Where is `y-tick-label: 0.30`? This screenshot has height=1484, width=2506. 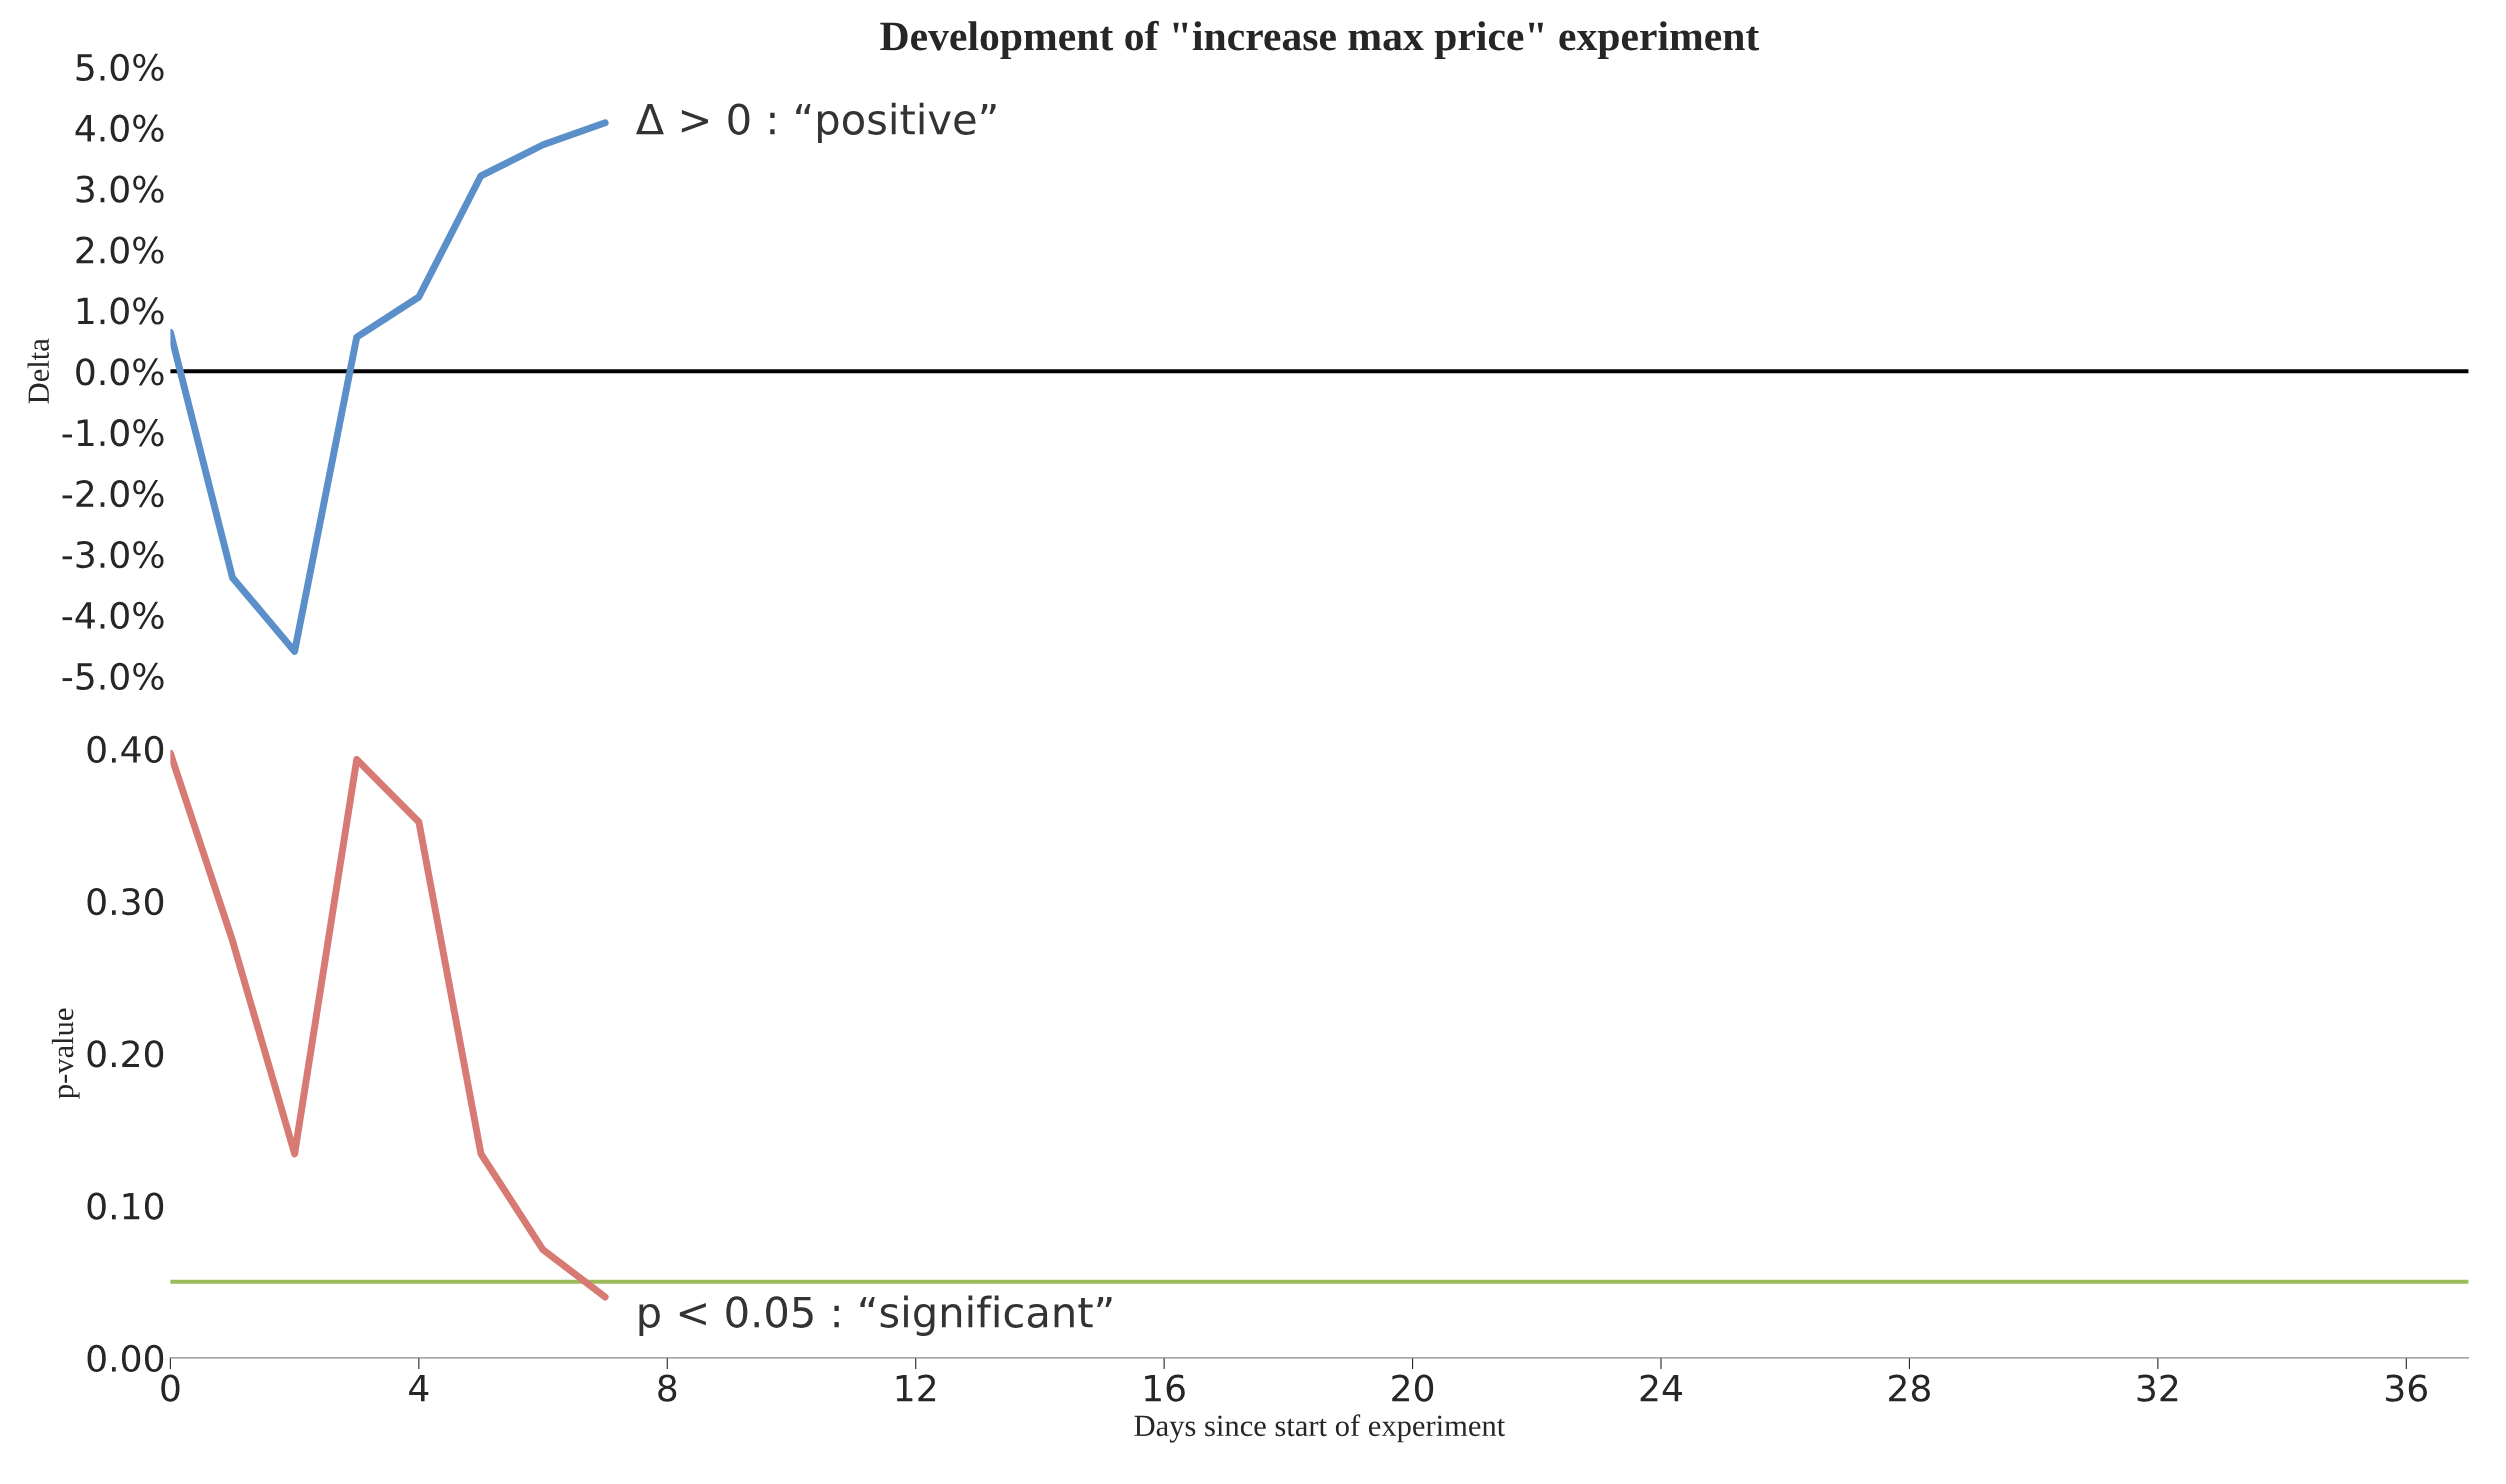
y-tick-label: 0.30 is located at coordinates (125, 902).